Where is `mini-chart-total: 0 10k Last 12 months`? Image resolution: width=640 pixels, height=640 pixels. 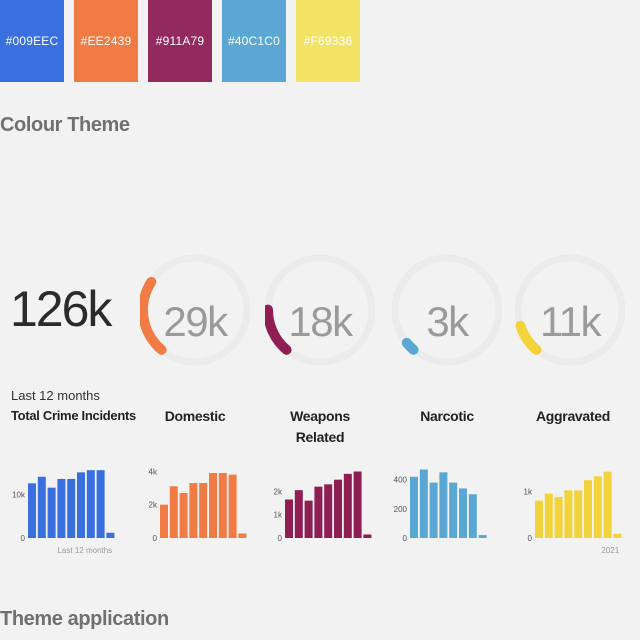 mini-chart-total: 0 10k Last 12 months is located at coordinates (61, 512).